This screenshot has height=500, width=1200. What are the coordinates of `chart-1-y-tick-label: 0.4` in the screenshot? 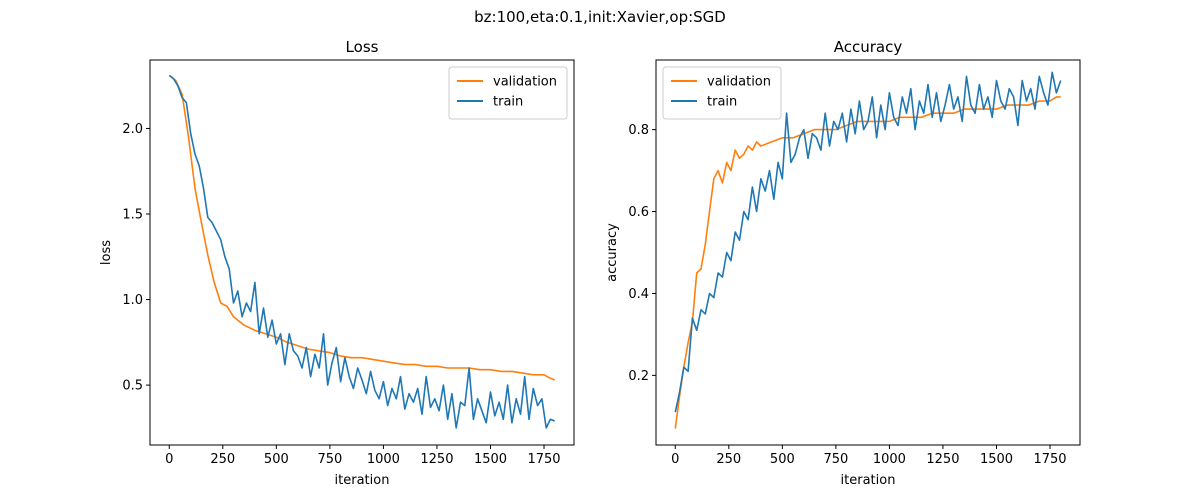 It's located at (638, 294).